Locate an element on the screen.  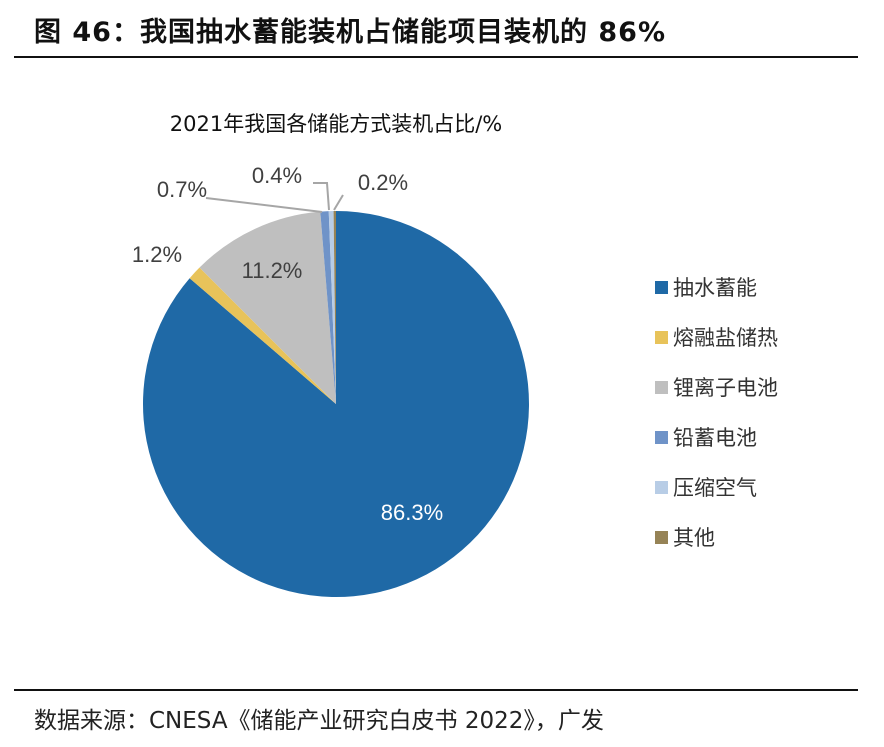
source-note: 数据来源：CNESA《储能产业研究白皮书 2022》，广发 is located at coordinates (319, 721).